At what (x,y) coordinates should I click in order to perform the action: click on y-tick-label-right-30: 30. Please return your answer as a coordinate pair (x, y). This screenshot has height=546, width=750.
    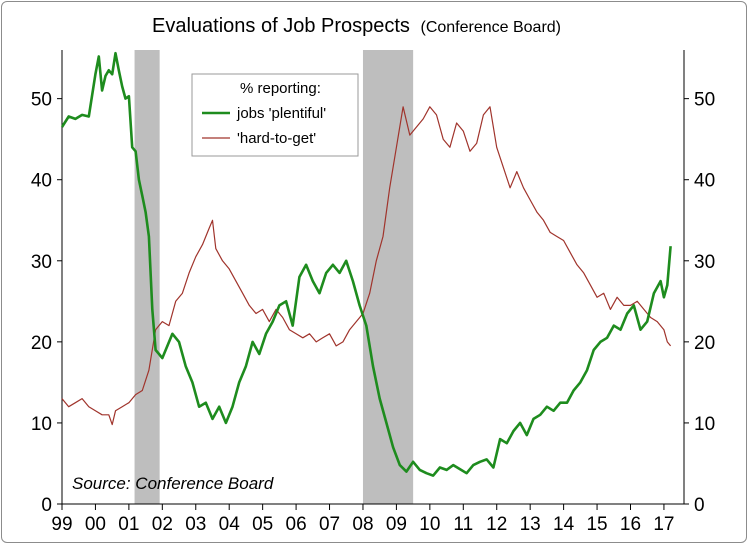
    Looking at the image, I should click on (704, 262).